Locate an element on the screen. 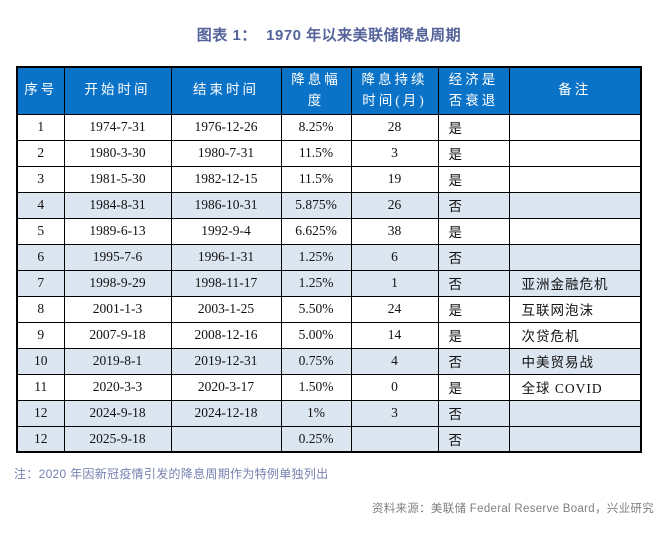 This screenshot has width=658, height=538. cell-cut: 1.50% is located at coordinates (316, 387).